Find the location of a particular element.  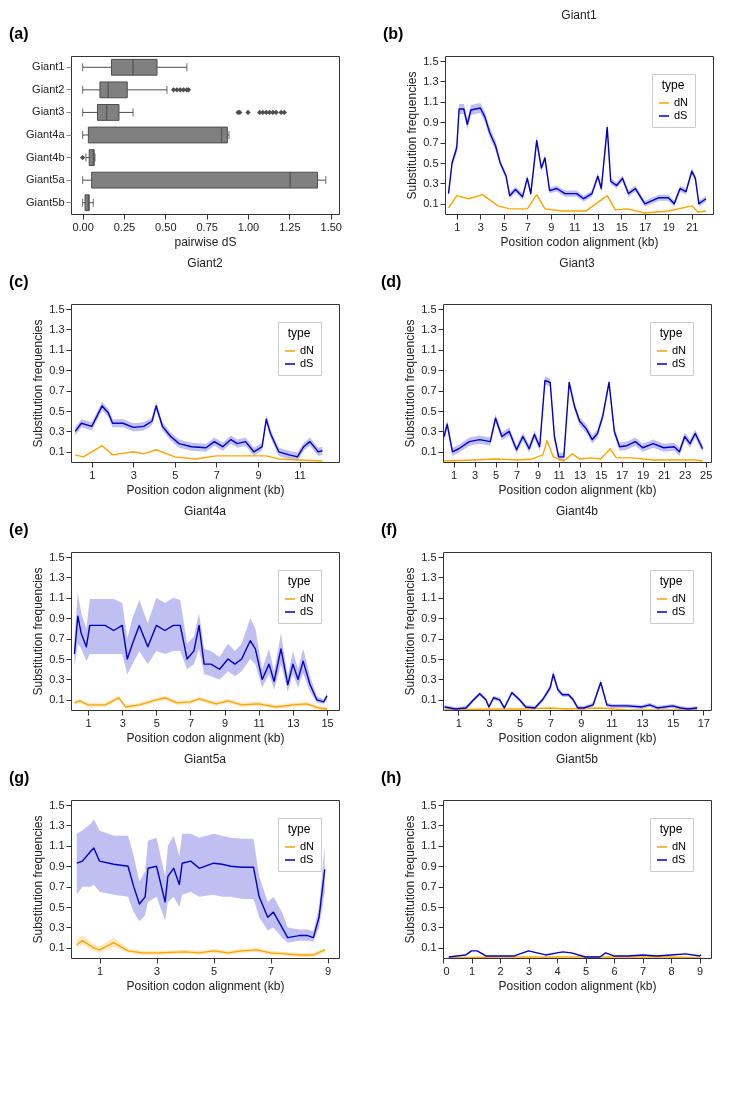

chart-title: Giant3 is located at coordinates (577, 263).